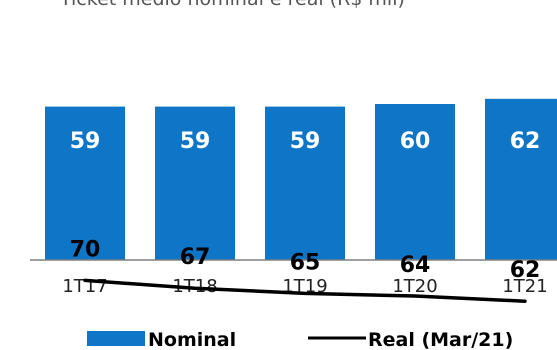 The width and height of the screenshot is (557, 350). Describe the element at coordinates (415, 265) in the screenshot. I see `line-label-1T20: 64` at that location.